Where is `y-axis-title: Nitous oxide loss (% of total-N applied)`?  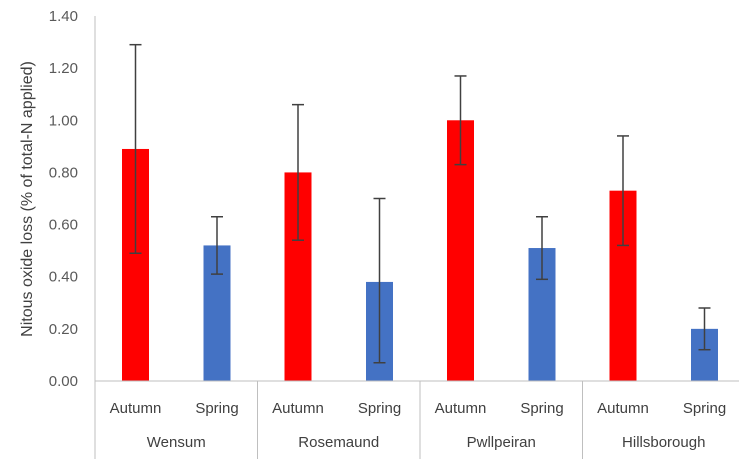 y-axis-title: Nitous oxide loss (% of total-N applied) is located at coordinates (27, 199).